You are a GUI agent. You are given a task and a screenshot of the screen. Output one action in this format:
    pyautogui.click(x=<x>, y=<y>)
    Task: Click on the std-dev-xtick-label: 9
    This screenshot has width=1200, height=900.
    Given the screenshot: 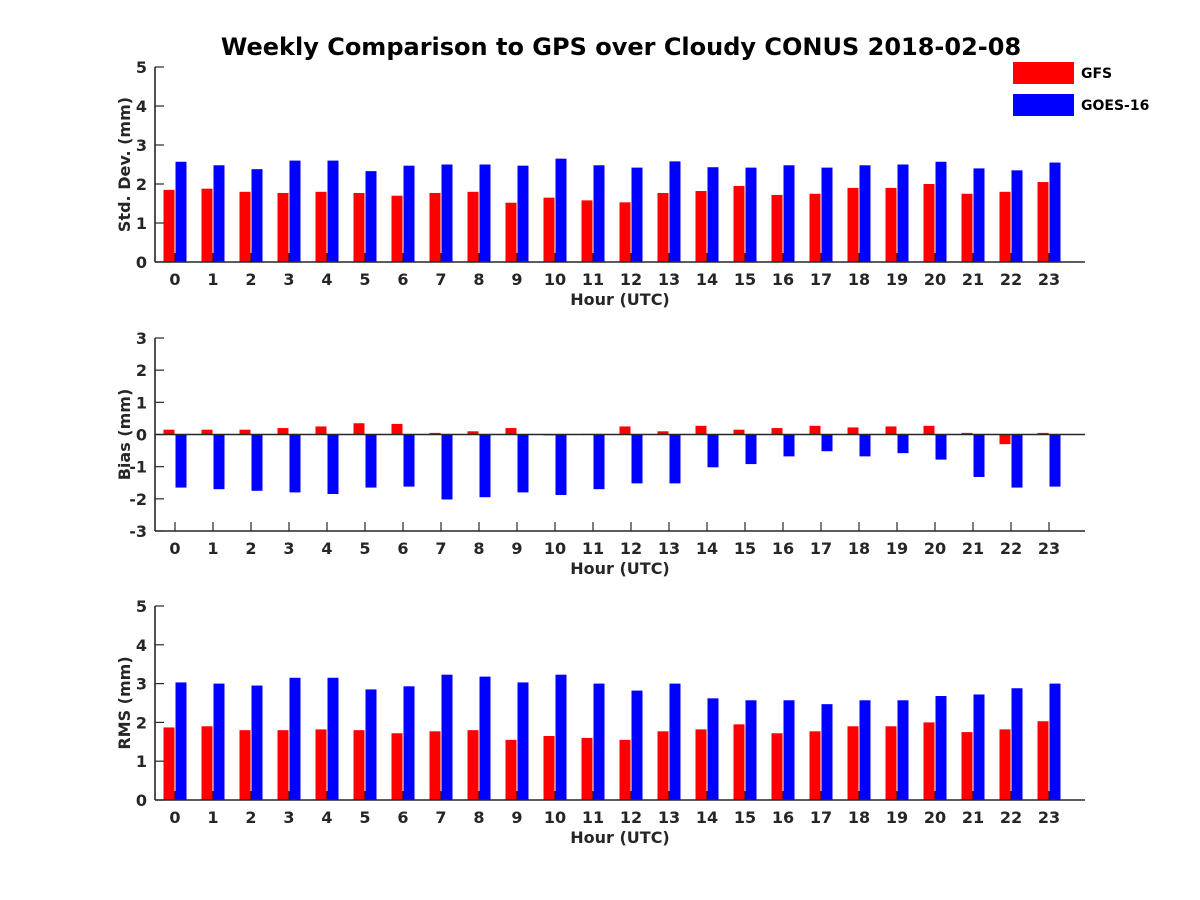 What is the action you would take?
    pyautogui.click(x=516, y=279)
    